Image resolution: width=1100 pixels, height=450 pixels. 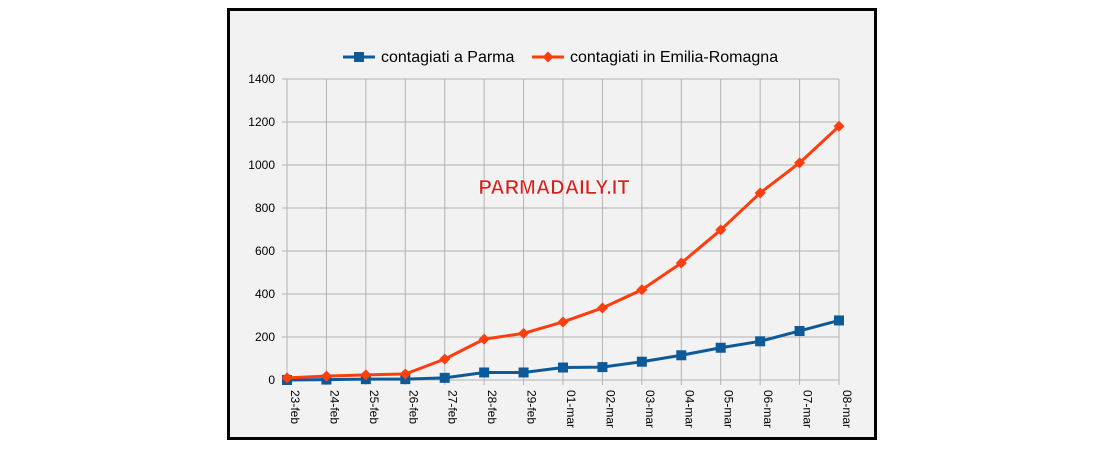 What do you see at coordinates (571, 409) in the screenshot?
I see `x-tick-label: 01-mar` at bounding box center [571, 409].